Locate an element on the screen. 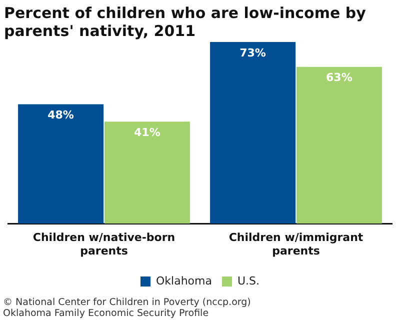 The image size is (400, 320). text: Oklahoma Family Economic Security Profile is located at coordinates (106, 313).